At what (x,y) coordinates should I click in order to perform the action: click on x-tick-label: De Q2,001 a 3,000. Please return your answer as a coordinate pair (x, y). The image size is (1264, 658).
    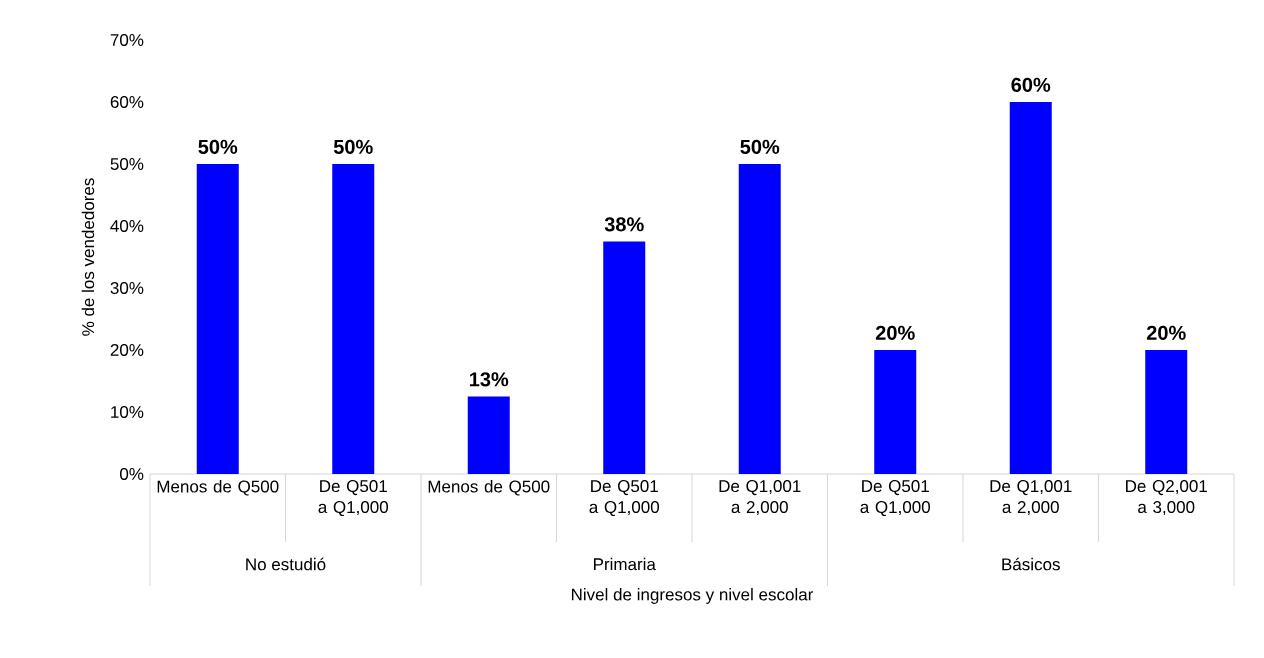
    Looking at the image, I should click on (1166, 498).